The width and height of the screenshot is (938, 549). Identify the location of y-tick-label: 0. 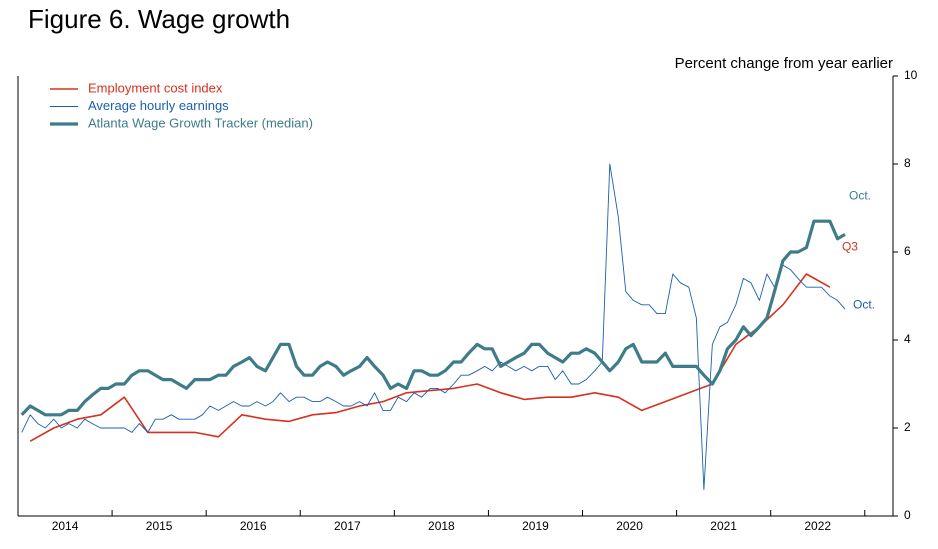
(907, 515).